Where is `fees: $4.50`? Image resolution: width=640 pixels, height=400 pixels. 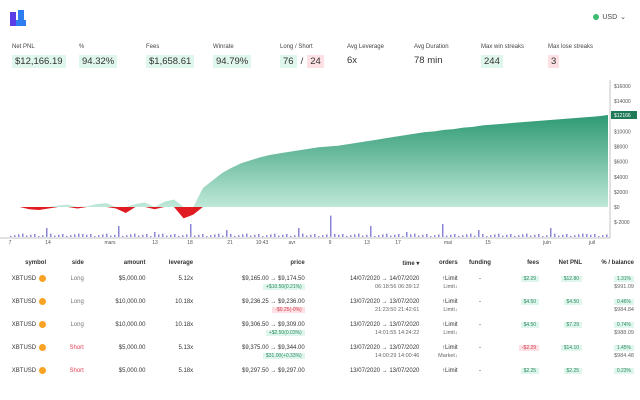
fees: $4.50 is located at coordinates (530, 325).